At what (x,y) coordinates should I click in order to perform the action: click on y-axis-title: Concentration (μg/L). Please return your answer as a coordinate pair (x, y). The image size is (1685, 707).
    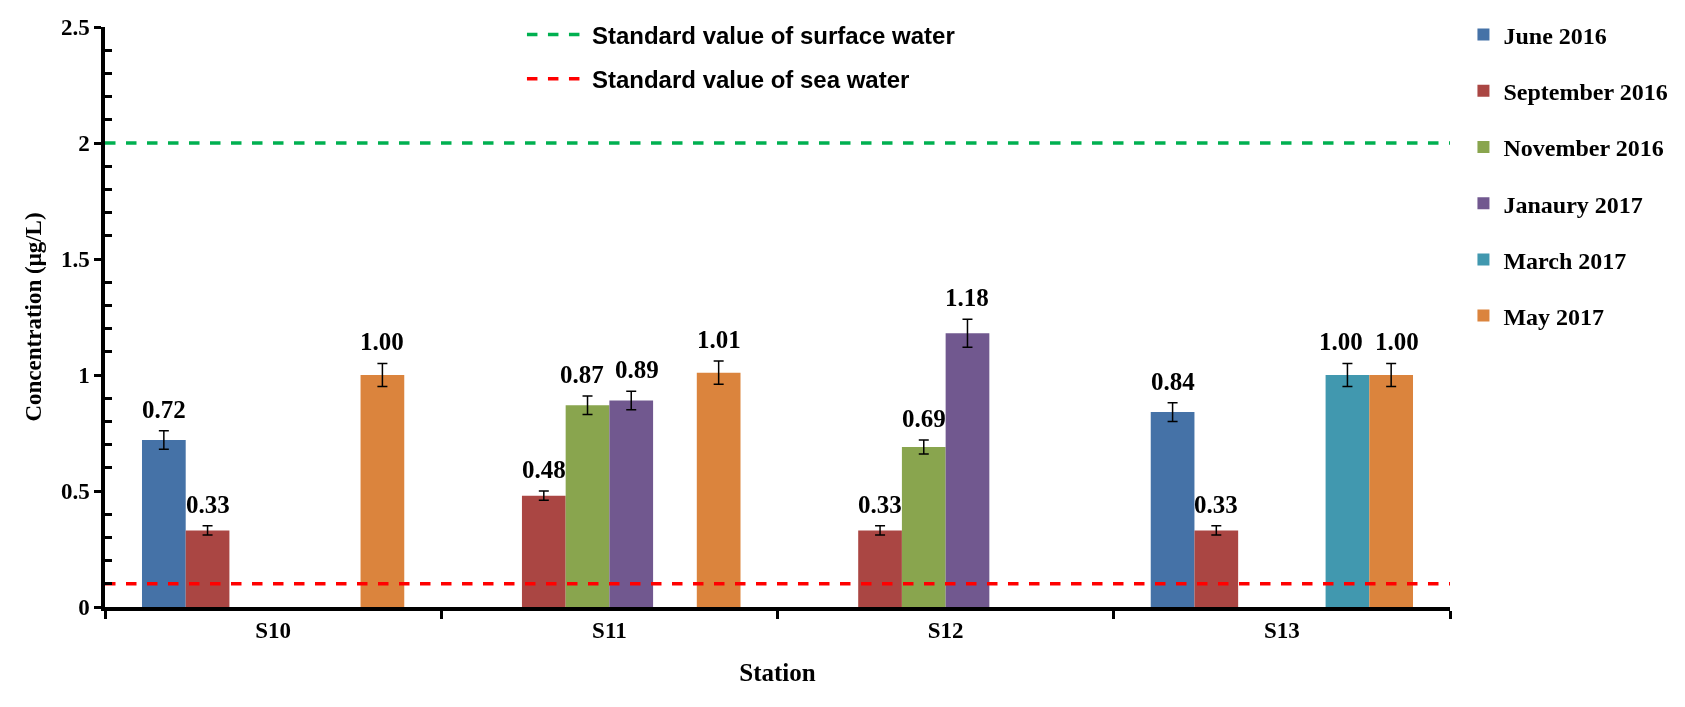
    Looking at the image, I should click on (33, 317).